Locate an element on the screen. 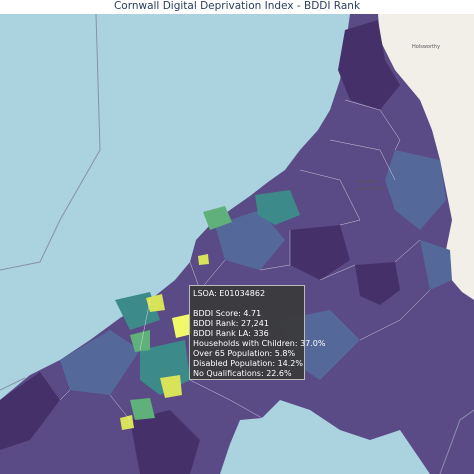 The image size is (474, 474). tooltip-rank-la: BDDI Rank LA: 336 is located at coordinates (231, 333).